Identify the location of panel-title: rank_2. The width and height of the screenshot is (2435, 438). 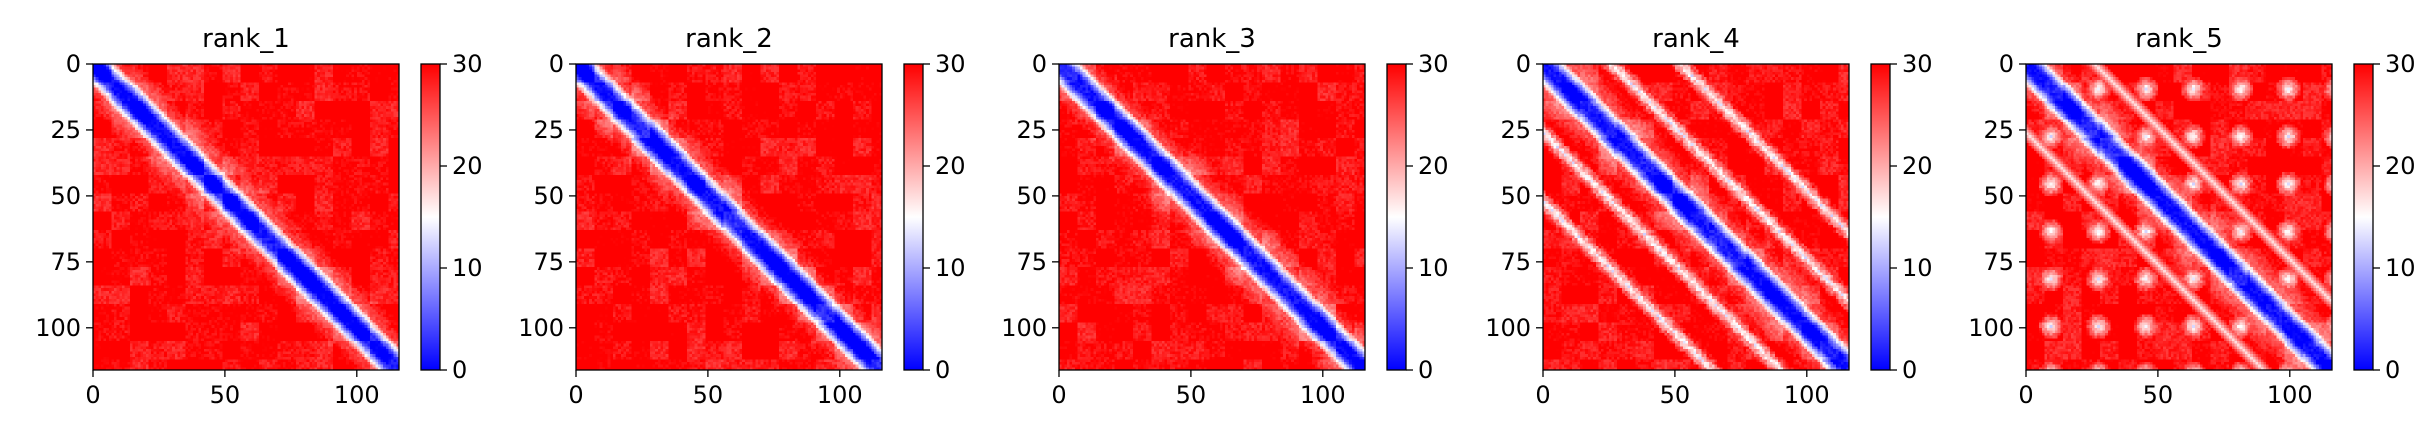
(729, 39).